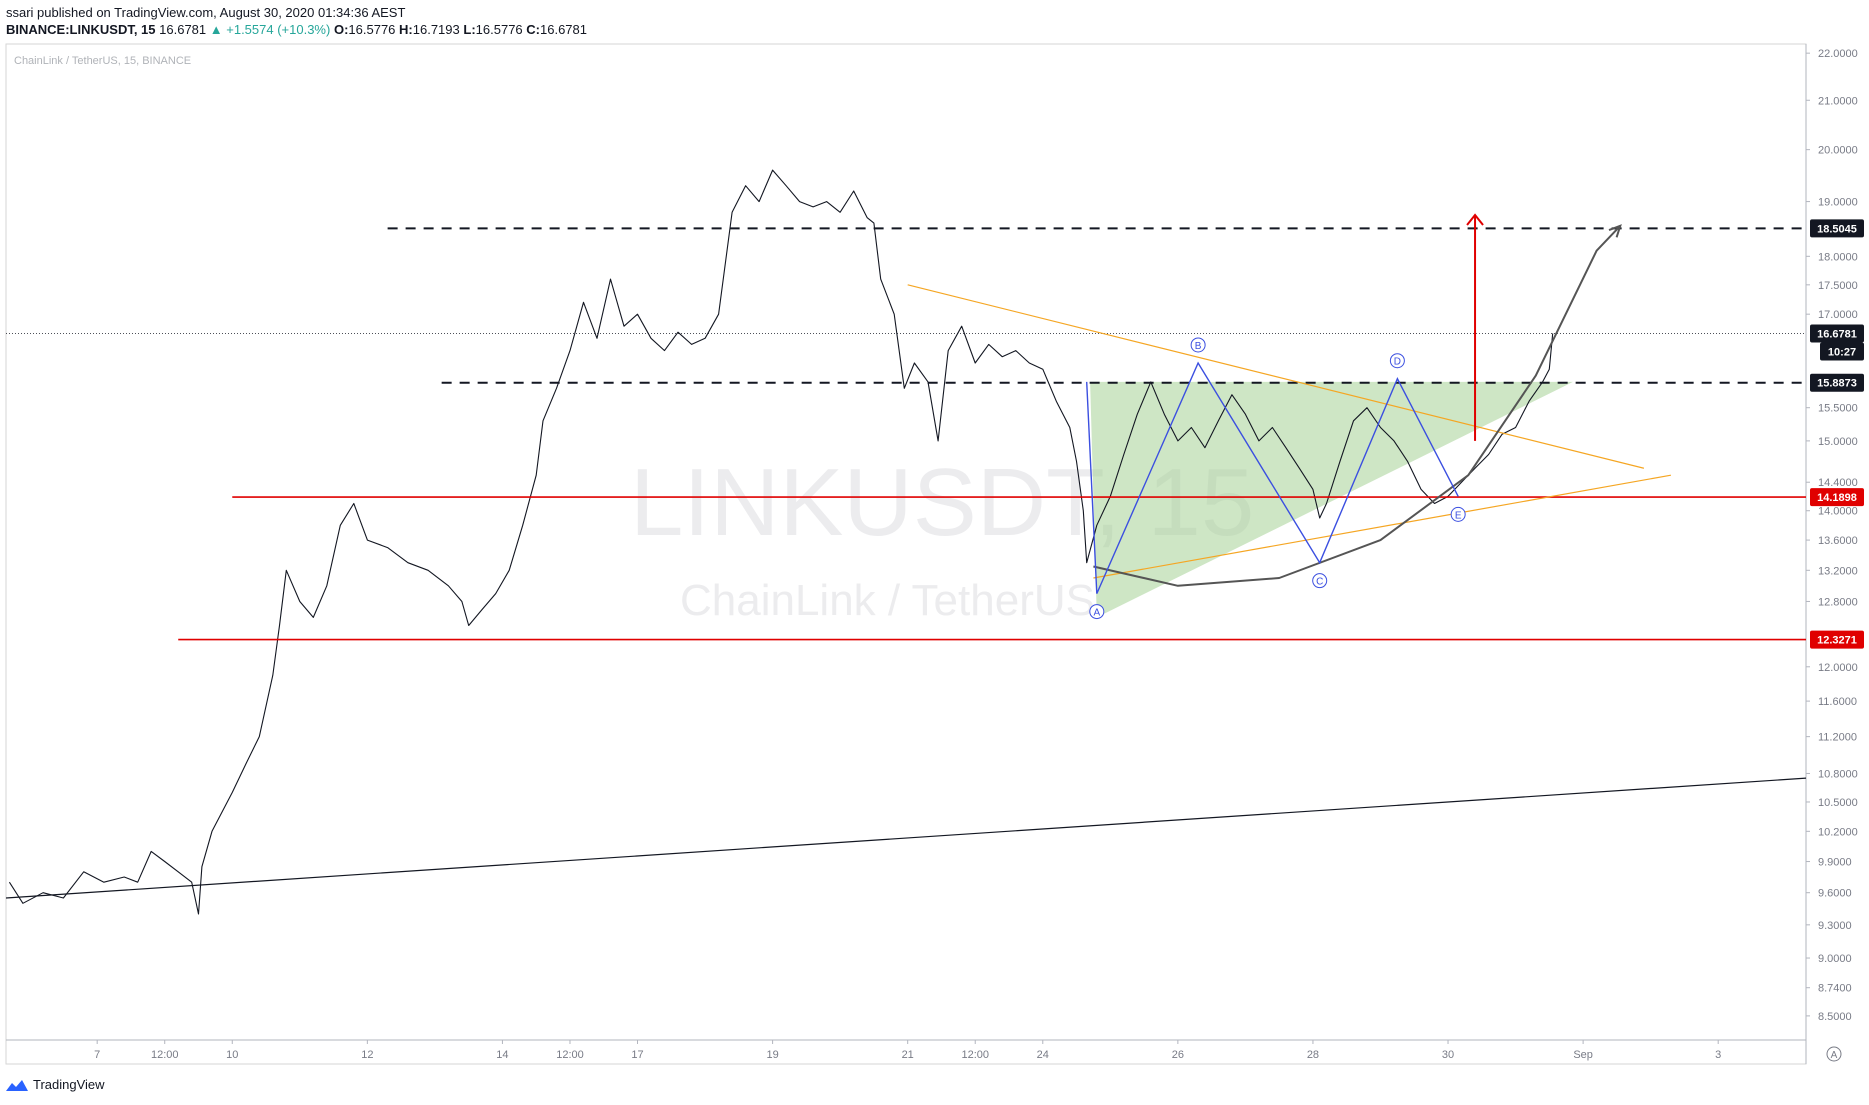  Describe the element at coordinates (1838, 668) in the screenshot. I see `y-tick-label: 12.0000` at that location.